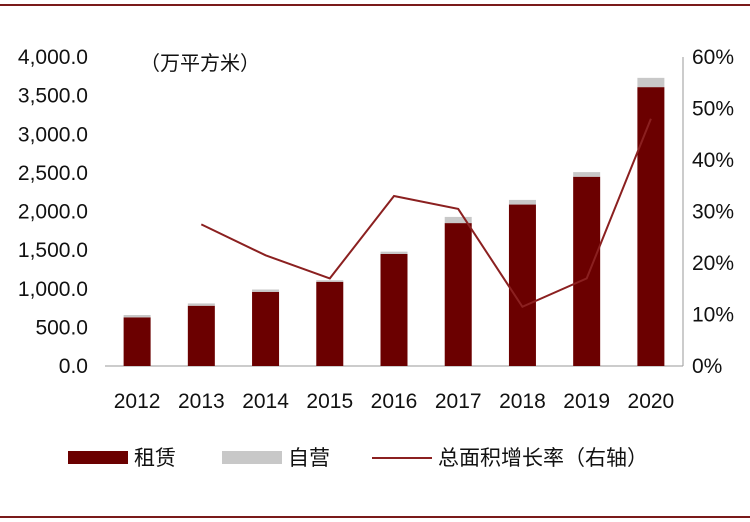 The height and width of the screenshot is (522, 750). I want to click on x-tick-label: 2018, so click(522, 401).